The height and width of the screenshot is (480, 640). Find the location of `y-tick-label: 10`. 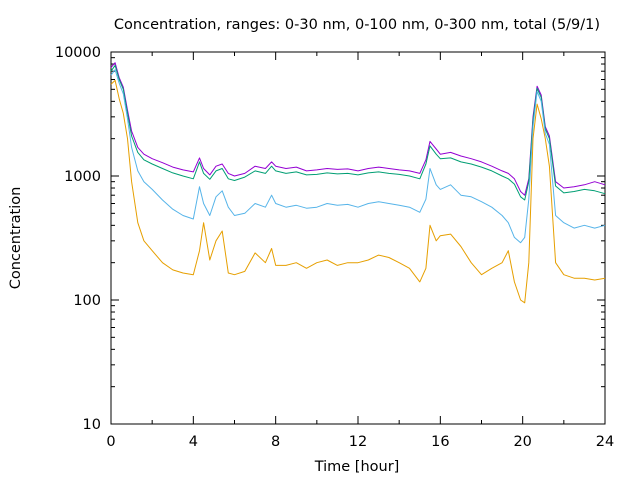

y-tick-label: 10 is located at coordinates (92, 425).